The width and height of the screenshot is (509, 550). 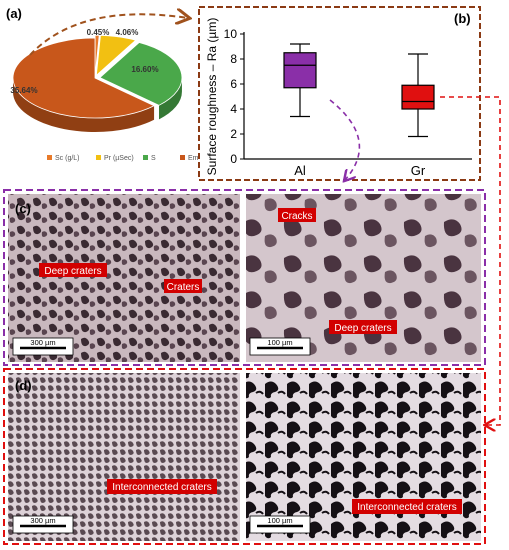 I want to click on y-axis-label: Surface roughness – Ra (µm), so click(x=212, y=97).